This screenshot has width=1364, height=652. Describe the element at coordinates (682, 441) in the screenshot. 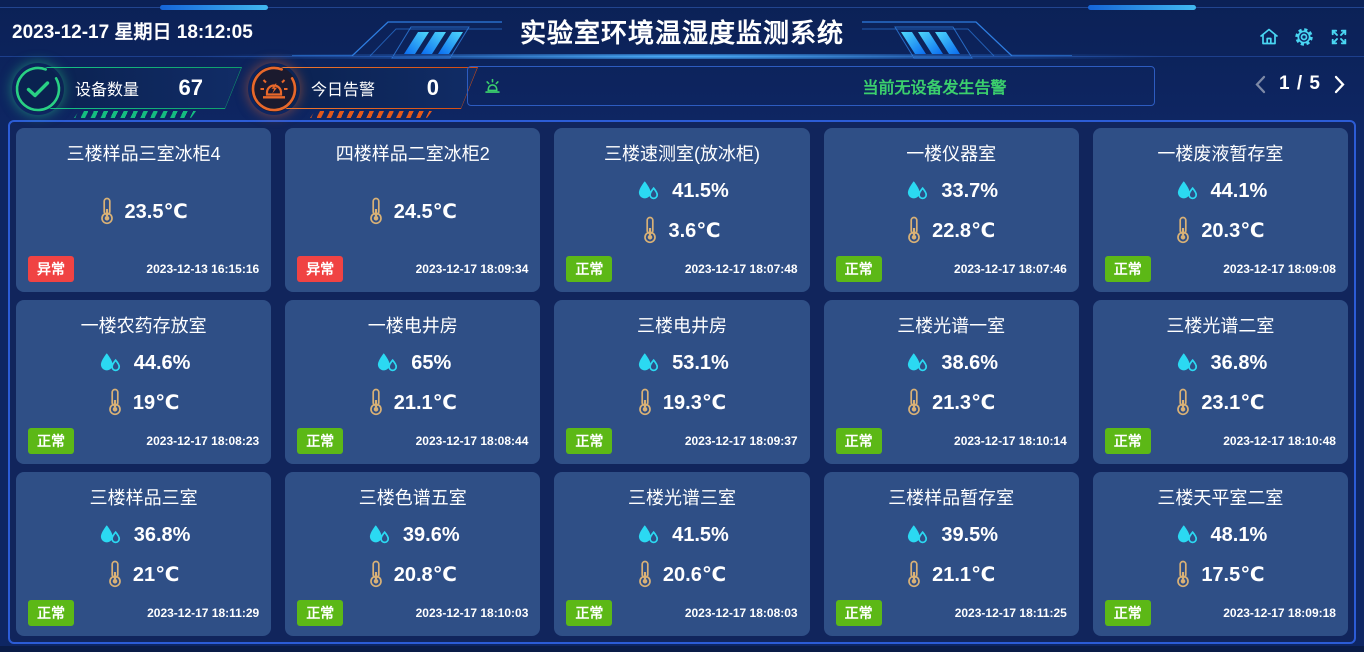

I see `card-footer: 正常 2023-12-17 18:09:37` at that location.